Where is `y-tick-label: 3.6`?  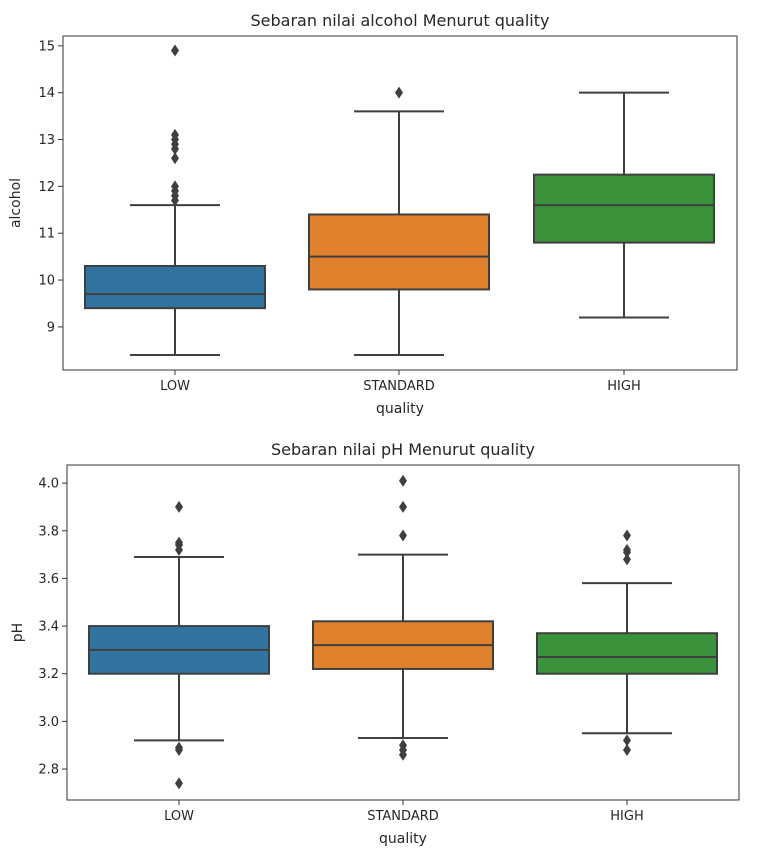
y-tick-label: 3.6 is located at coordinates (48, 579).